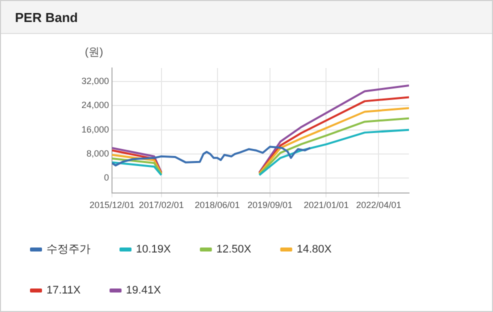 The image size is (493, 312). I want to click on y-tick-label: 24,000, so click(95, 105).